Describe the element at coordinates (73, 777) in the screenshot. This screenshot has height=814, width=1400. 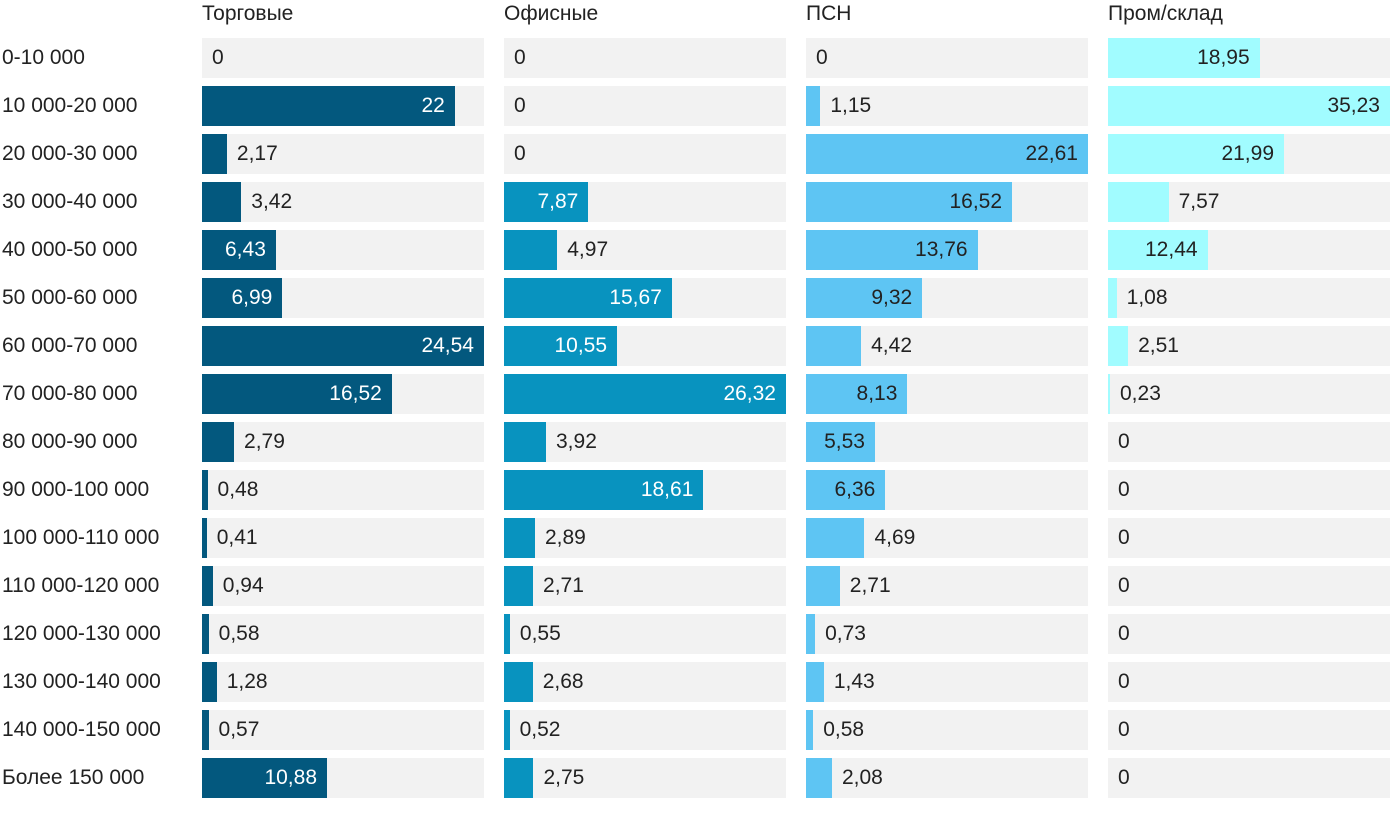
I see `row-label: Более 150 000` at that location.